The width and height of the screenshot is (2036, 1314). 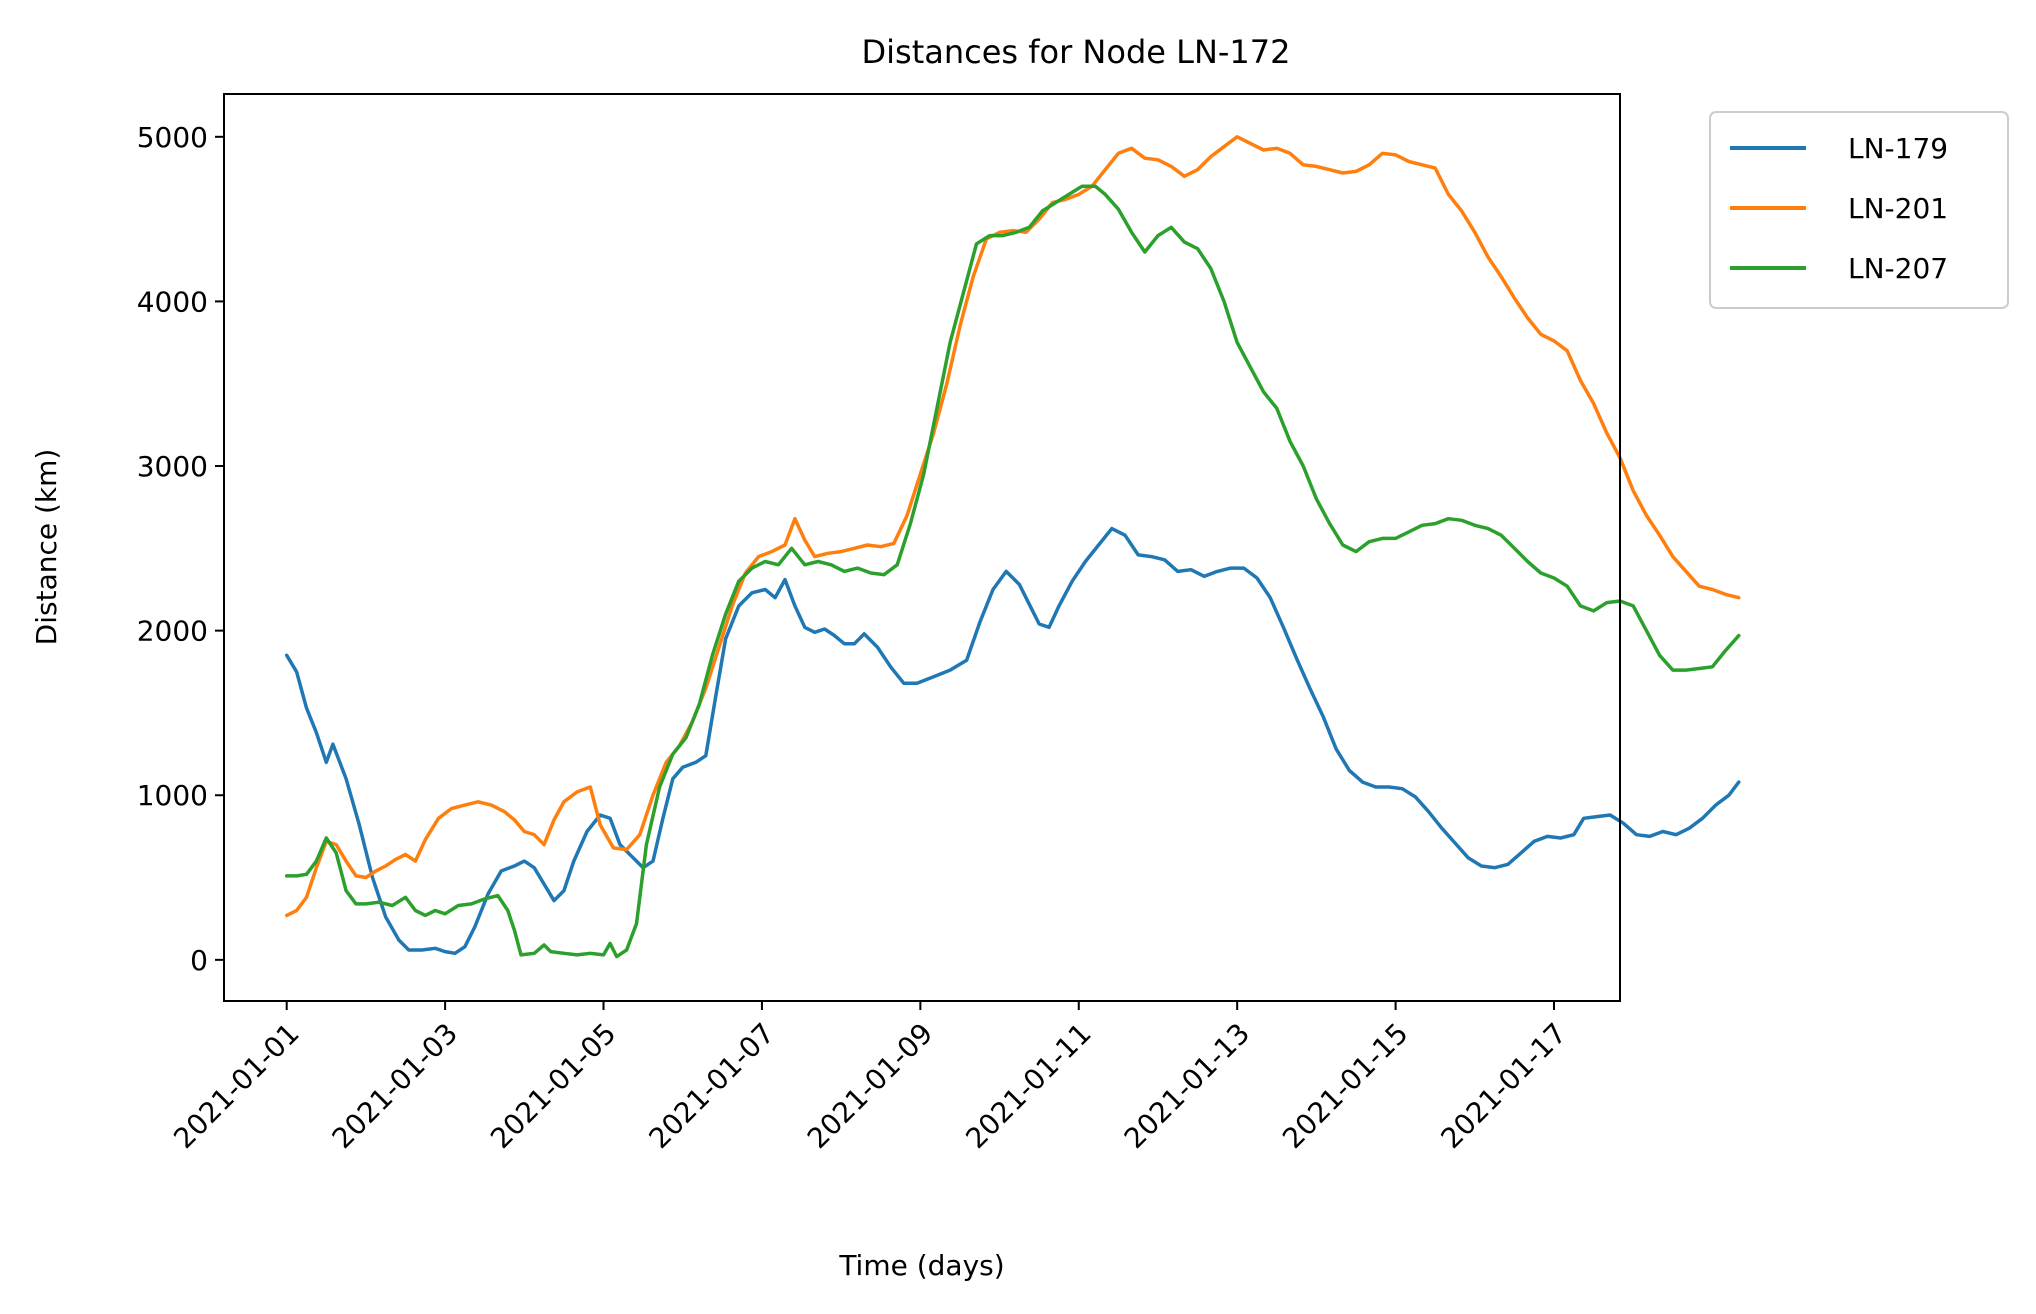 What do you see at coordinates (172, 301) in the screenshot?
I see `y-tick-label: 4000` at bounding box center [172, 301].